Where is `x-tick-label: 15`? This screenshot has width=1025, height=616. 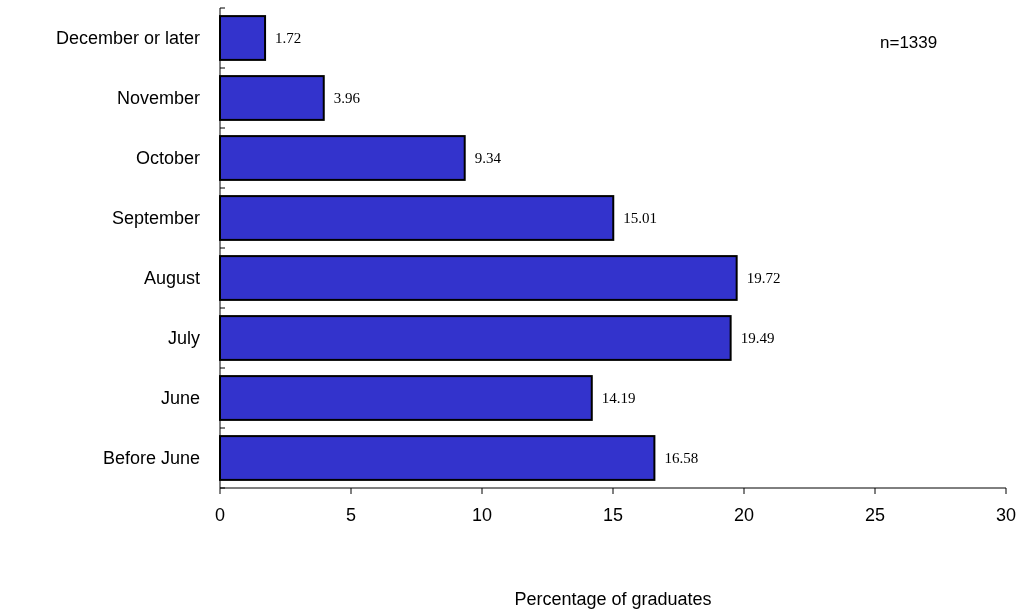
x-tick-label: 15 is located at coordinates (613, 515).